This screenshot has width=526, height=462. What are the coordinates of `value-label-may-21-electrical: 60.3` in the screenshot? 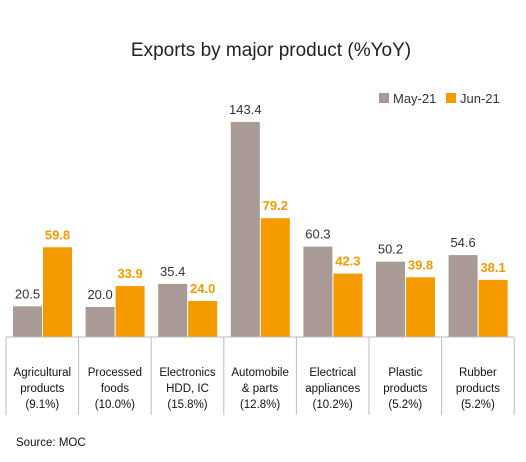 It's located at (317, 234).